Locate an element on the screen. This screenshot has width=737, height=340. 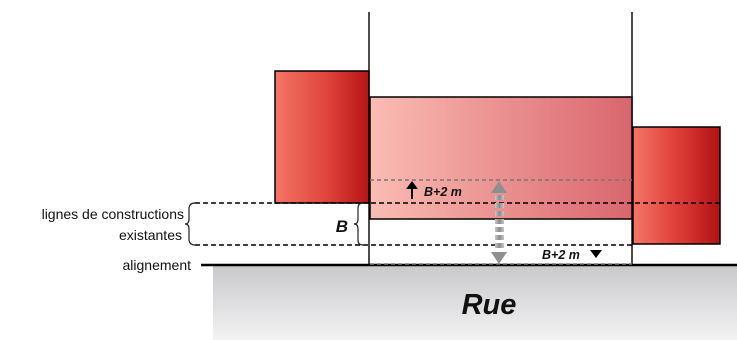
alignment-label: alignement is located at coordinates (157, 265).